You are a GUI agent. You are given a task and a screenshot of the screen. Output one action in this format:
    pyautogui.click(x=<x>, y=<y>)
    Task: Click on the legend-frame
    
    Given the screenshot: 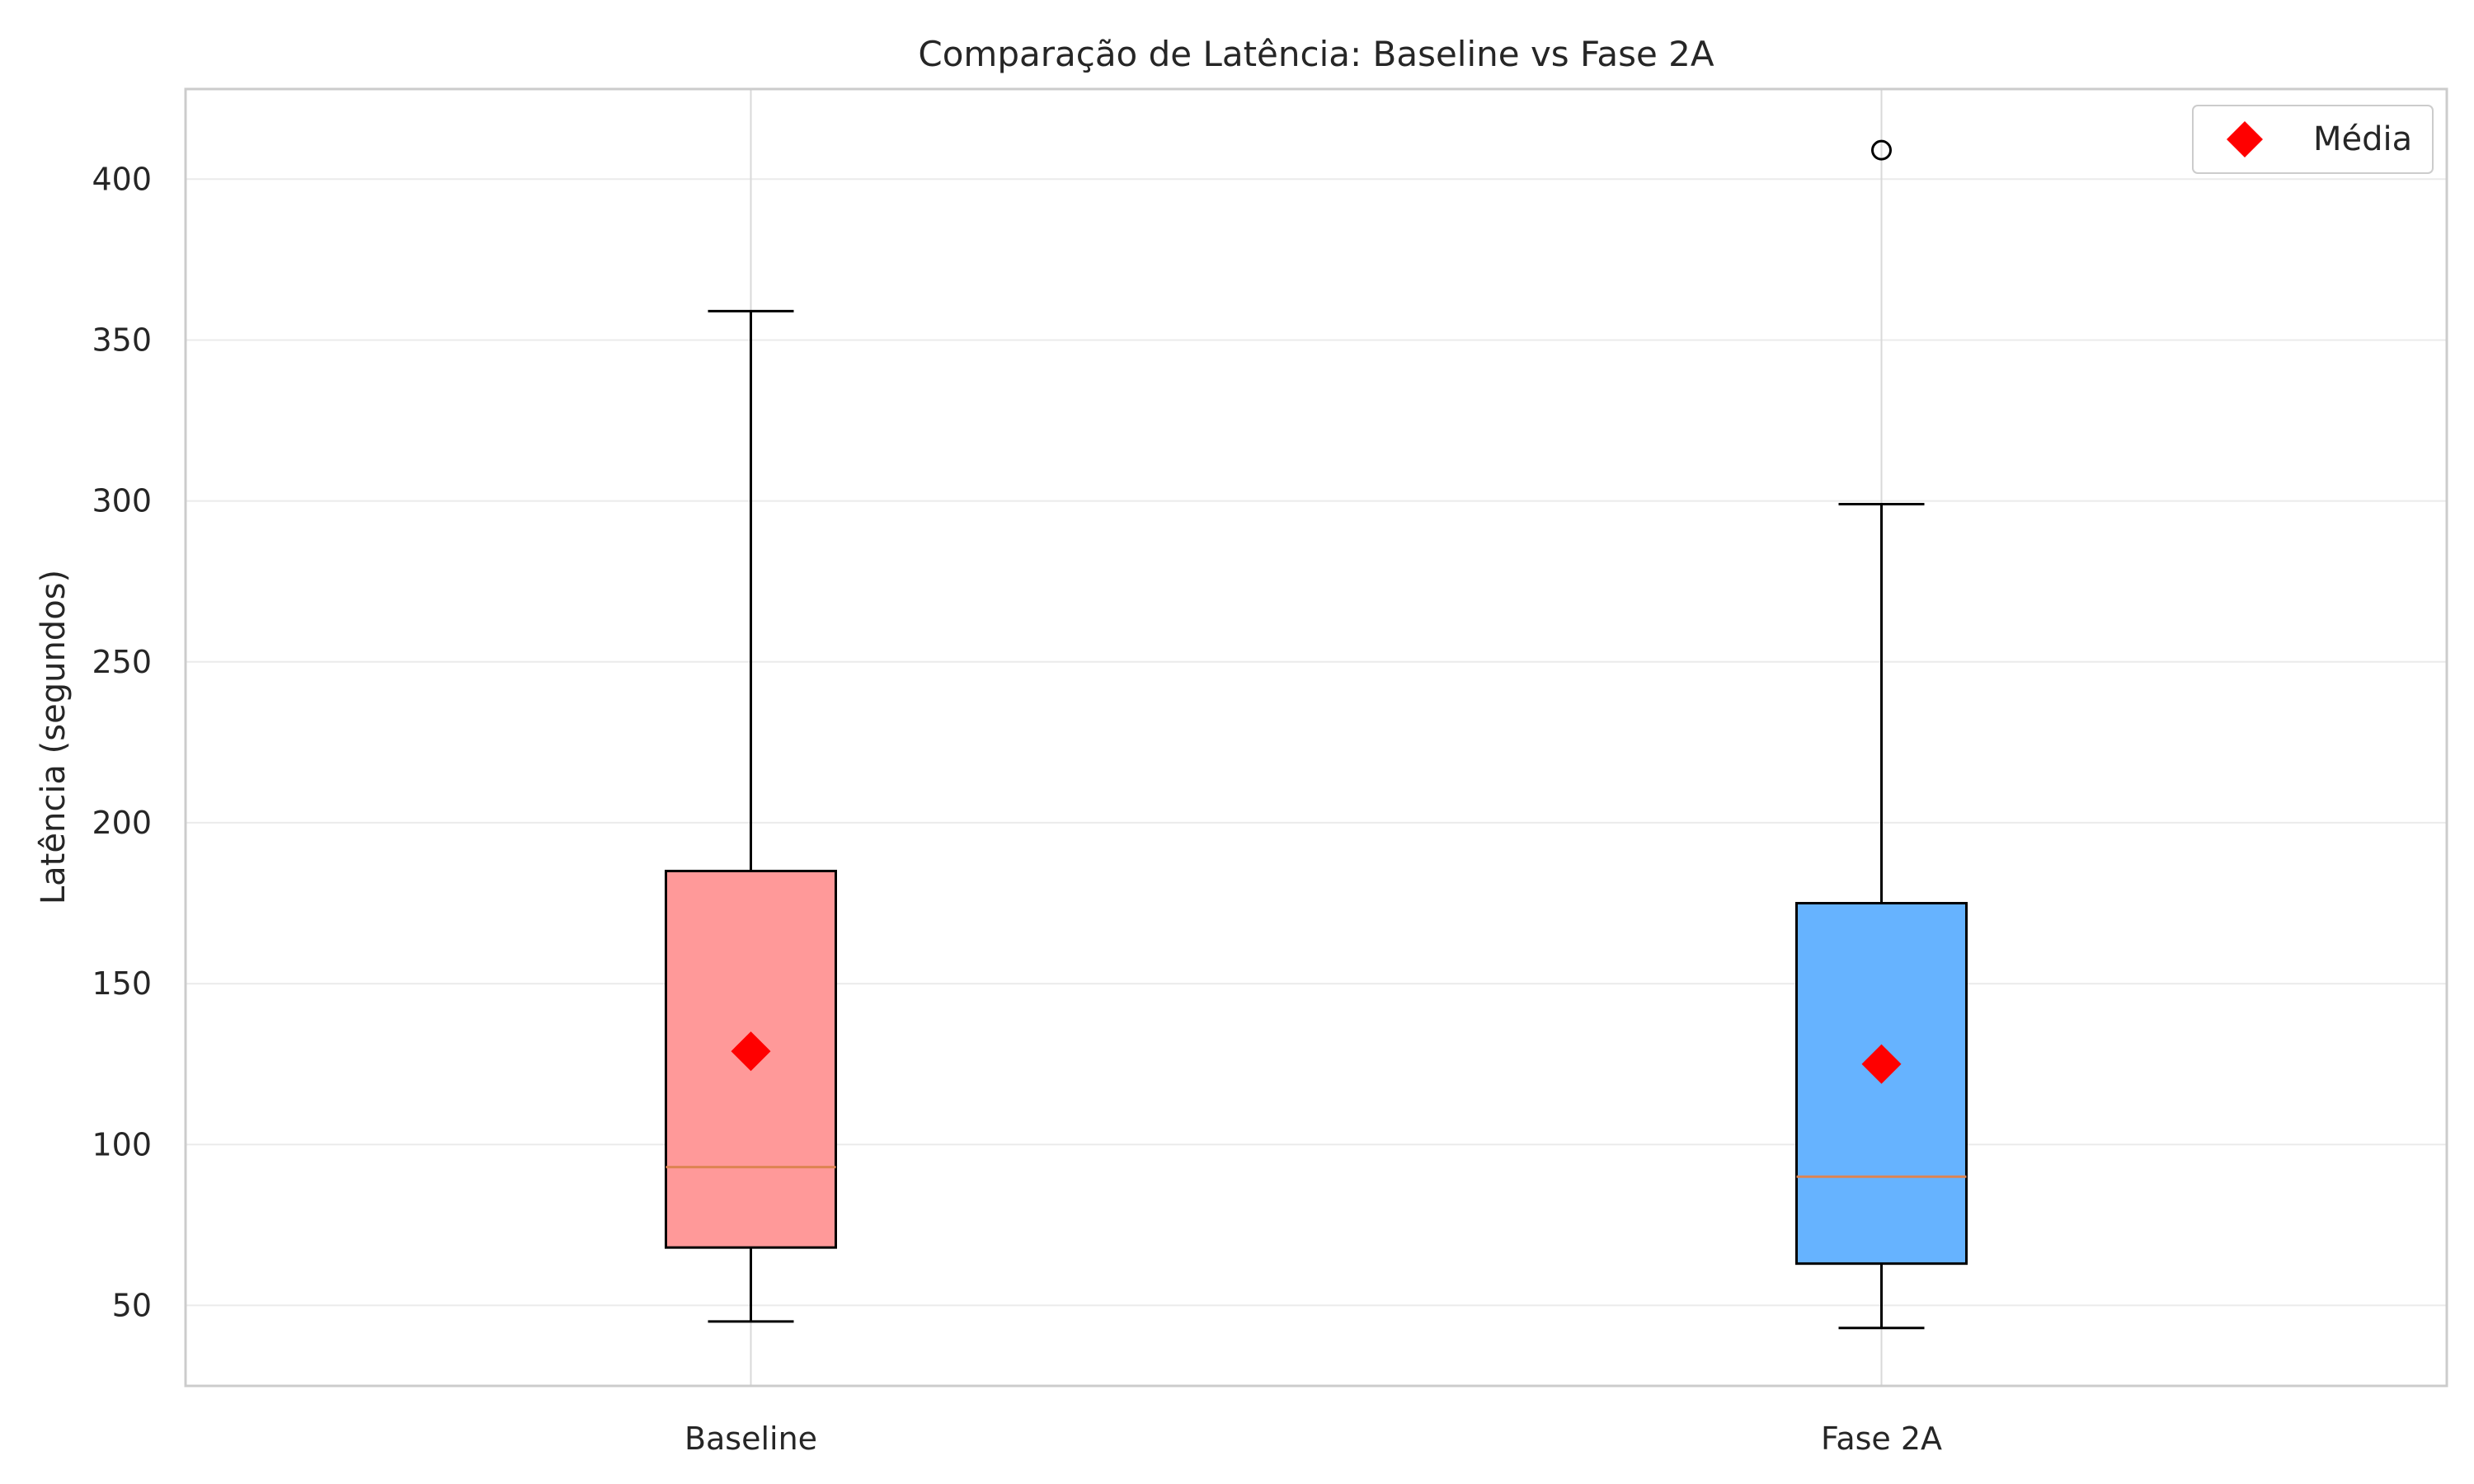 What is the action you would take?
    pyautogui.click(x=2313, y=139)
    